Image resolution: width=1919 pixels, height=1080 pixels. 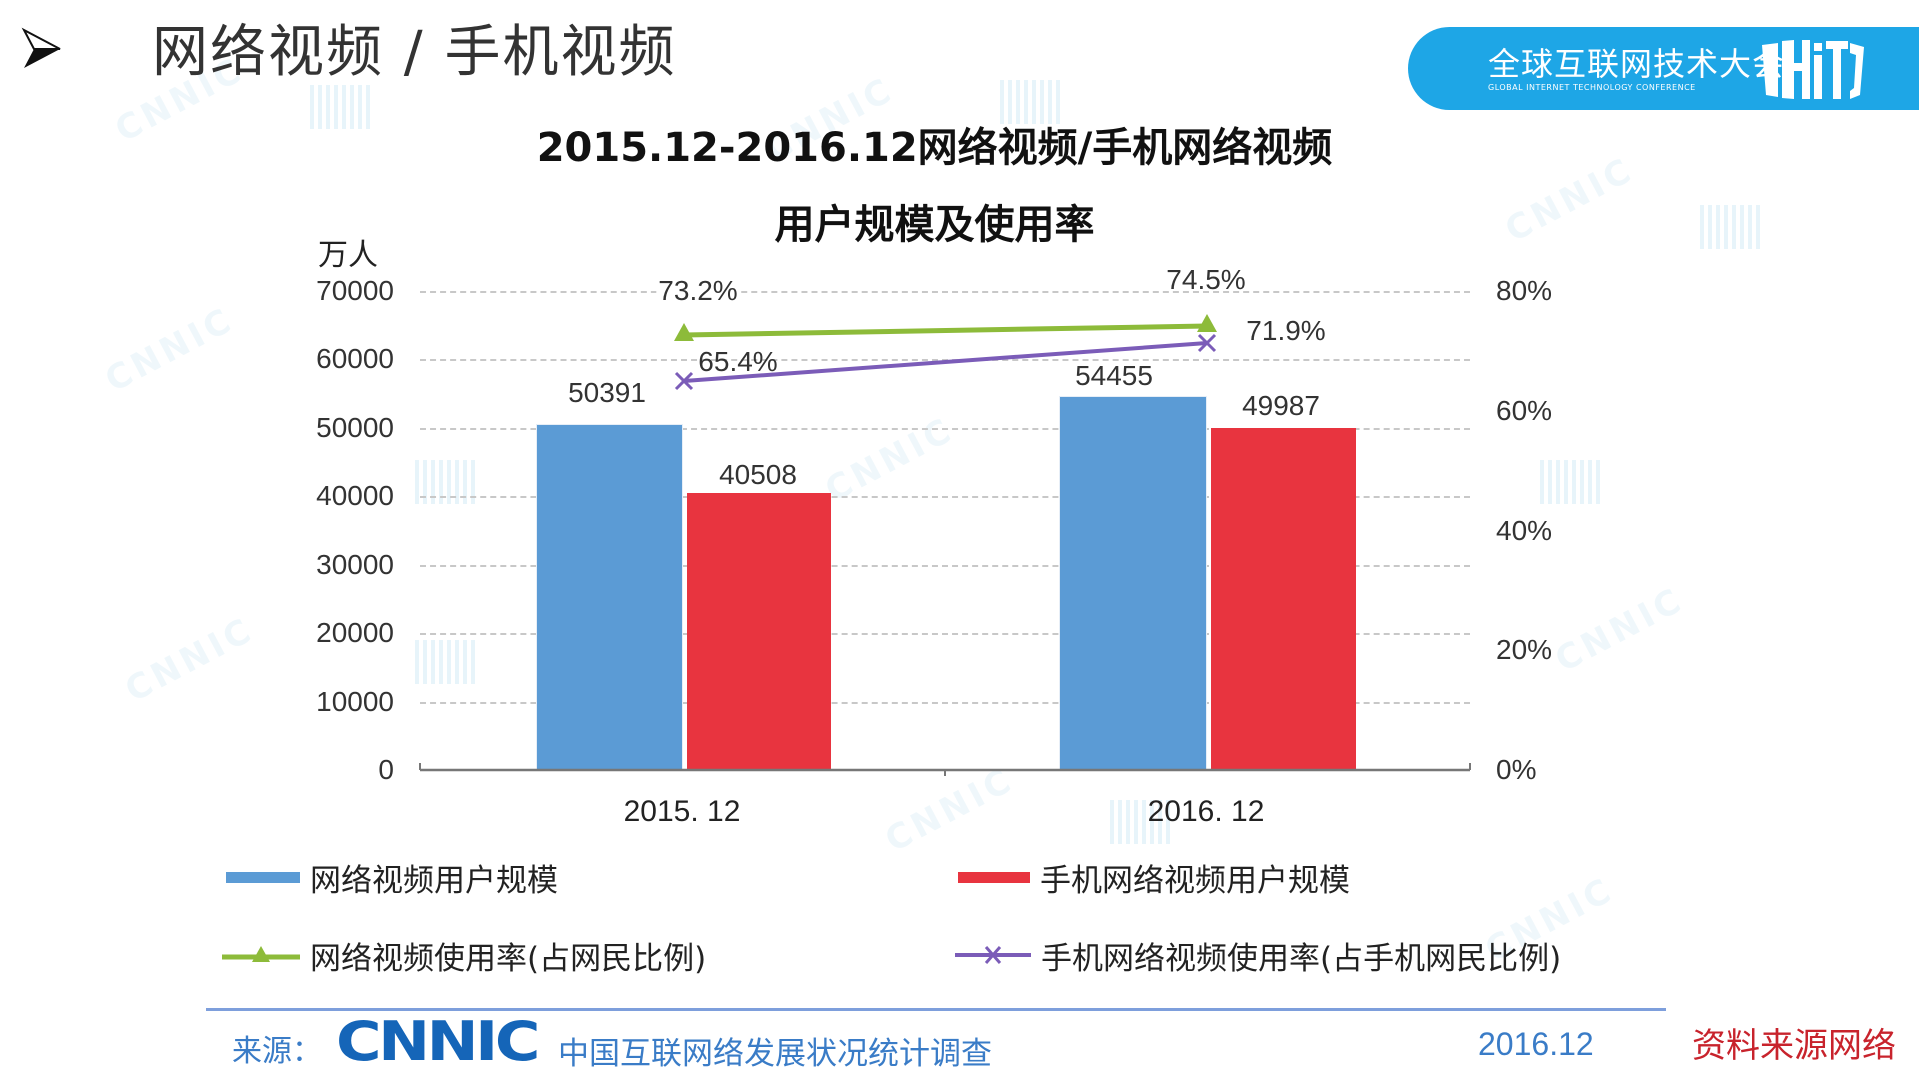 What do you see at coordinates (508, 958) in the screenshot?
I see `legend-label: 网络视频使用率(占网民比例)` at bounding box center [508, 958].